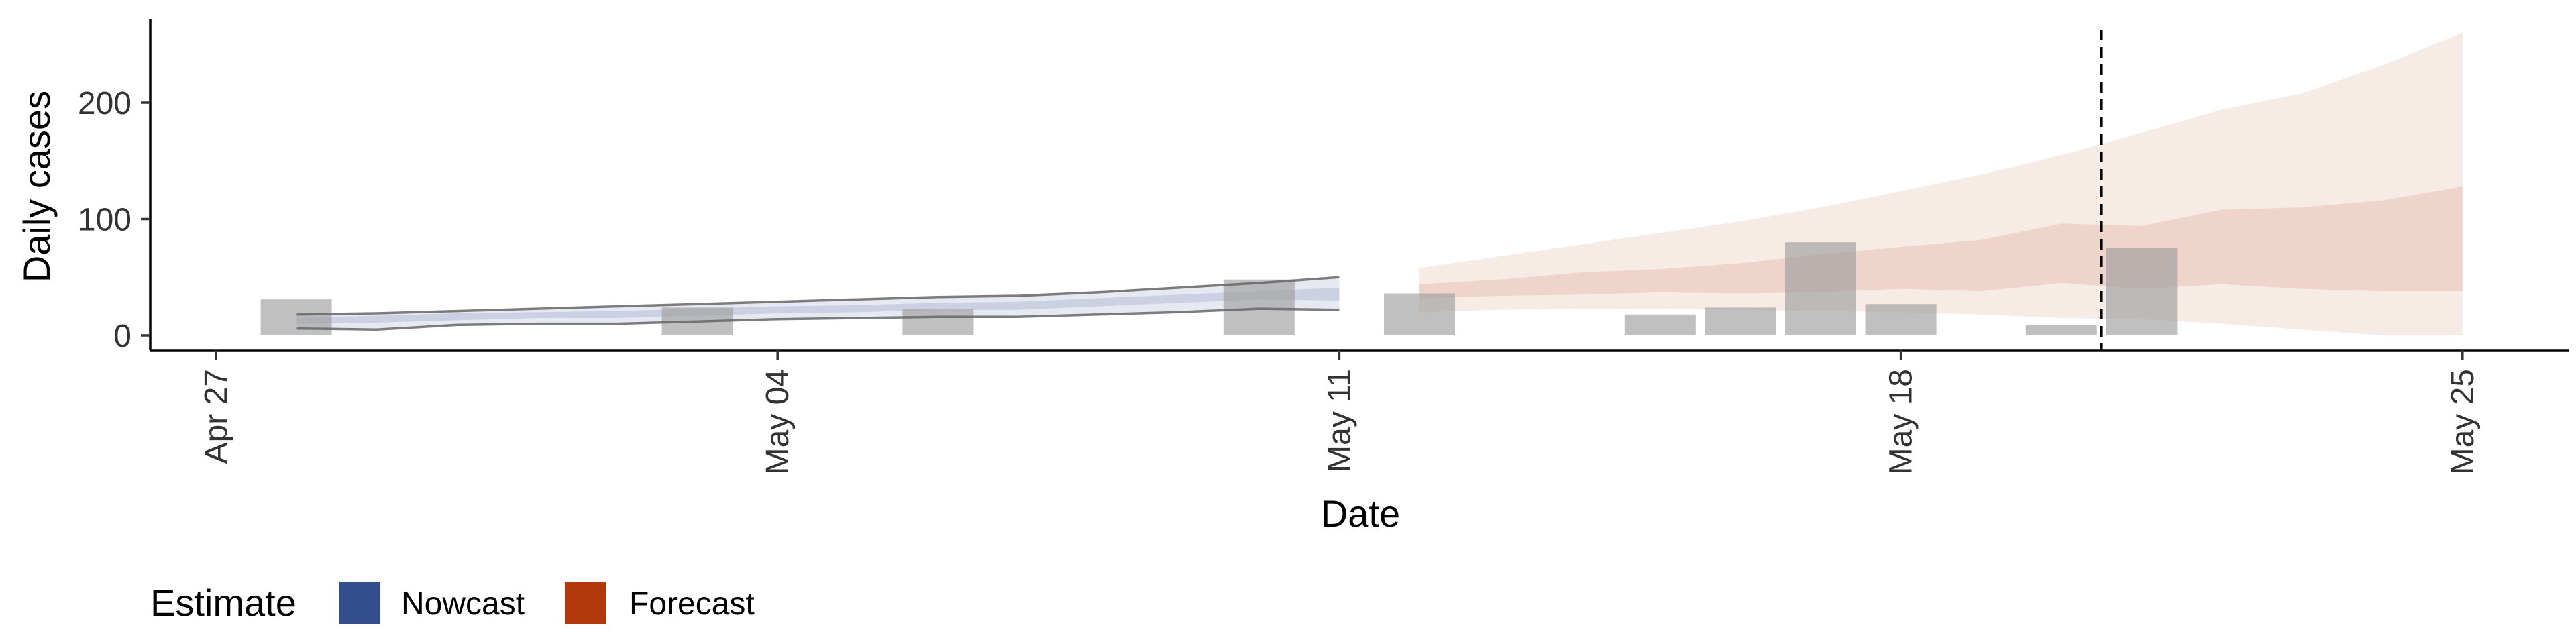 This screenshot has height=644, width=2576. I want to click on x-tick-label: May 11, so click(1339, 420).